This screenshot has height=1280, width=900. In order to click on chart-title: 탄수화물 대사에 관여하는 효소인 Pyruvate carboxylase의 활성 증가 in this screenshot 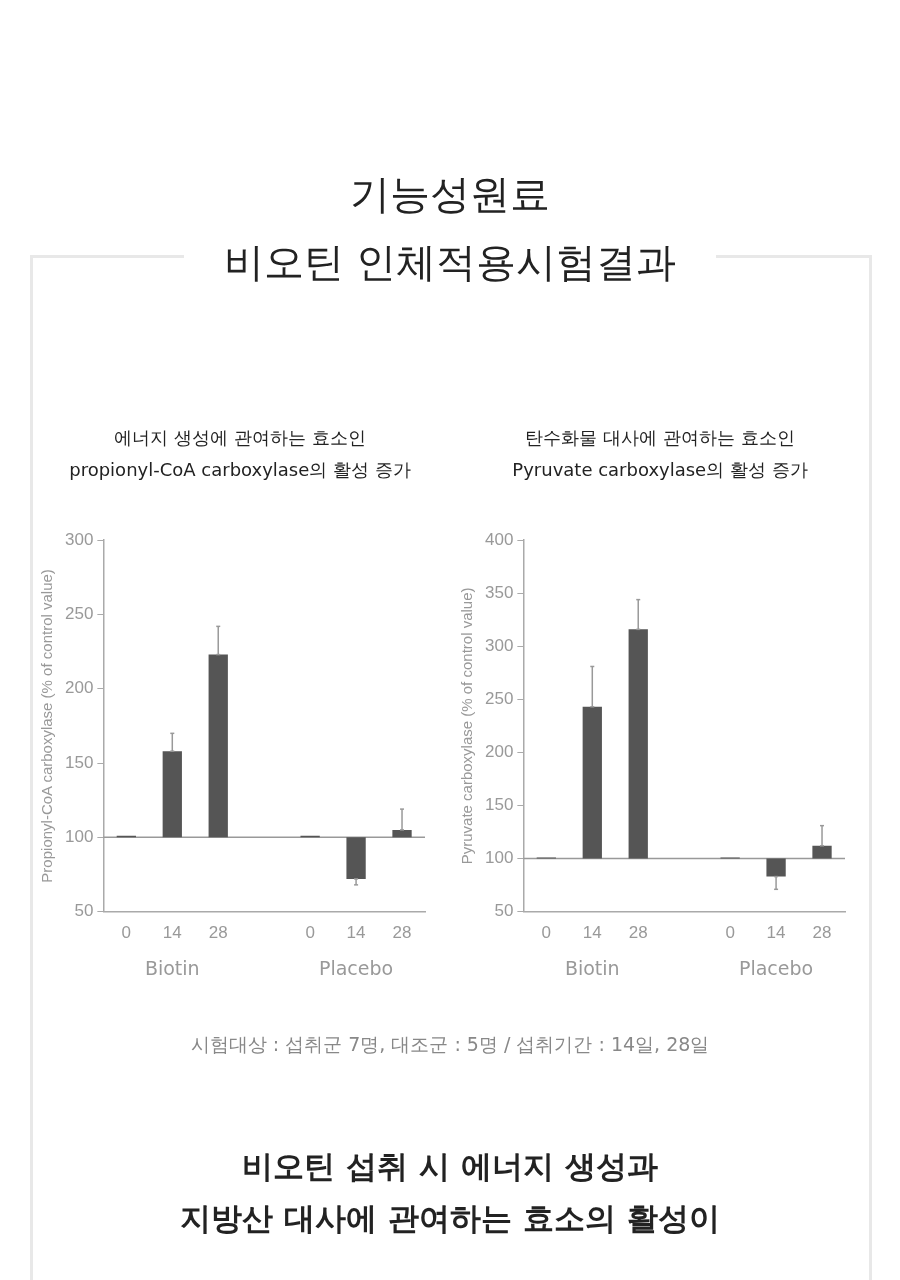, I will do `click(660, 454)`.